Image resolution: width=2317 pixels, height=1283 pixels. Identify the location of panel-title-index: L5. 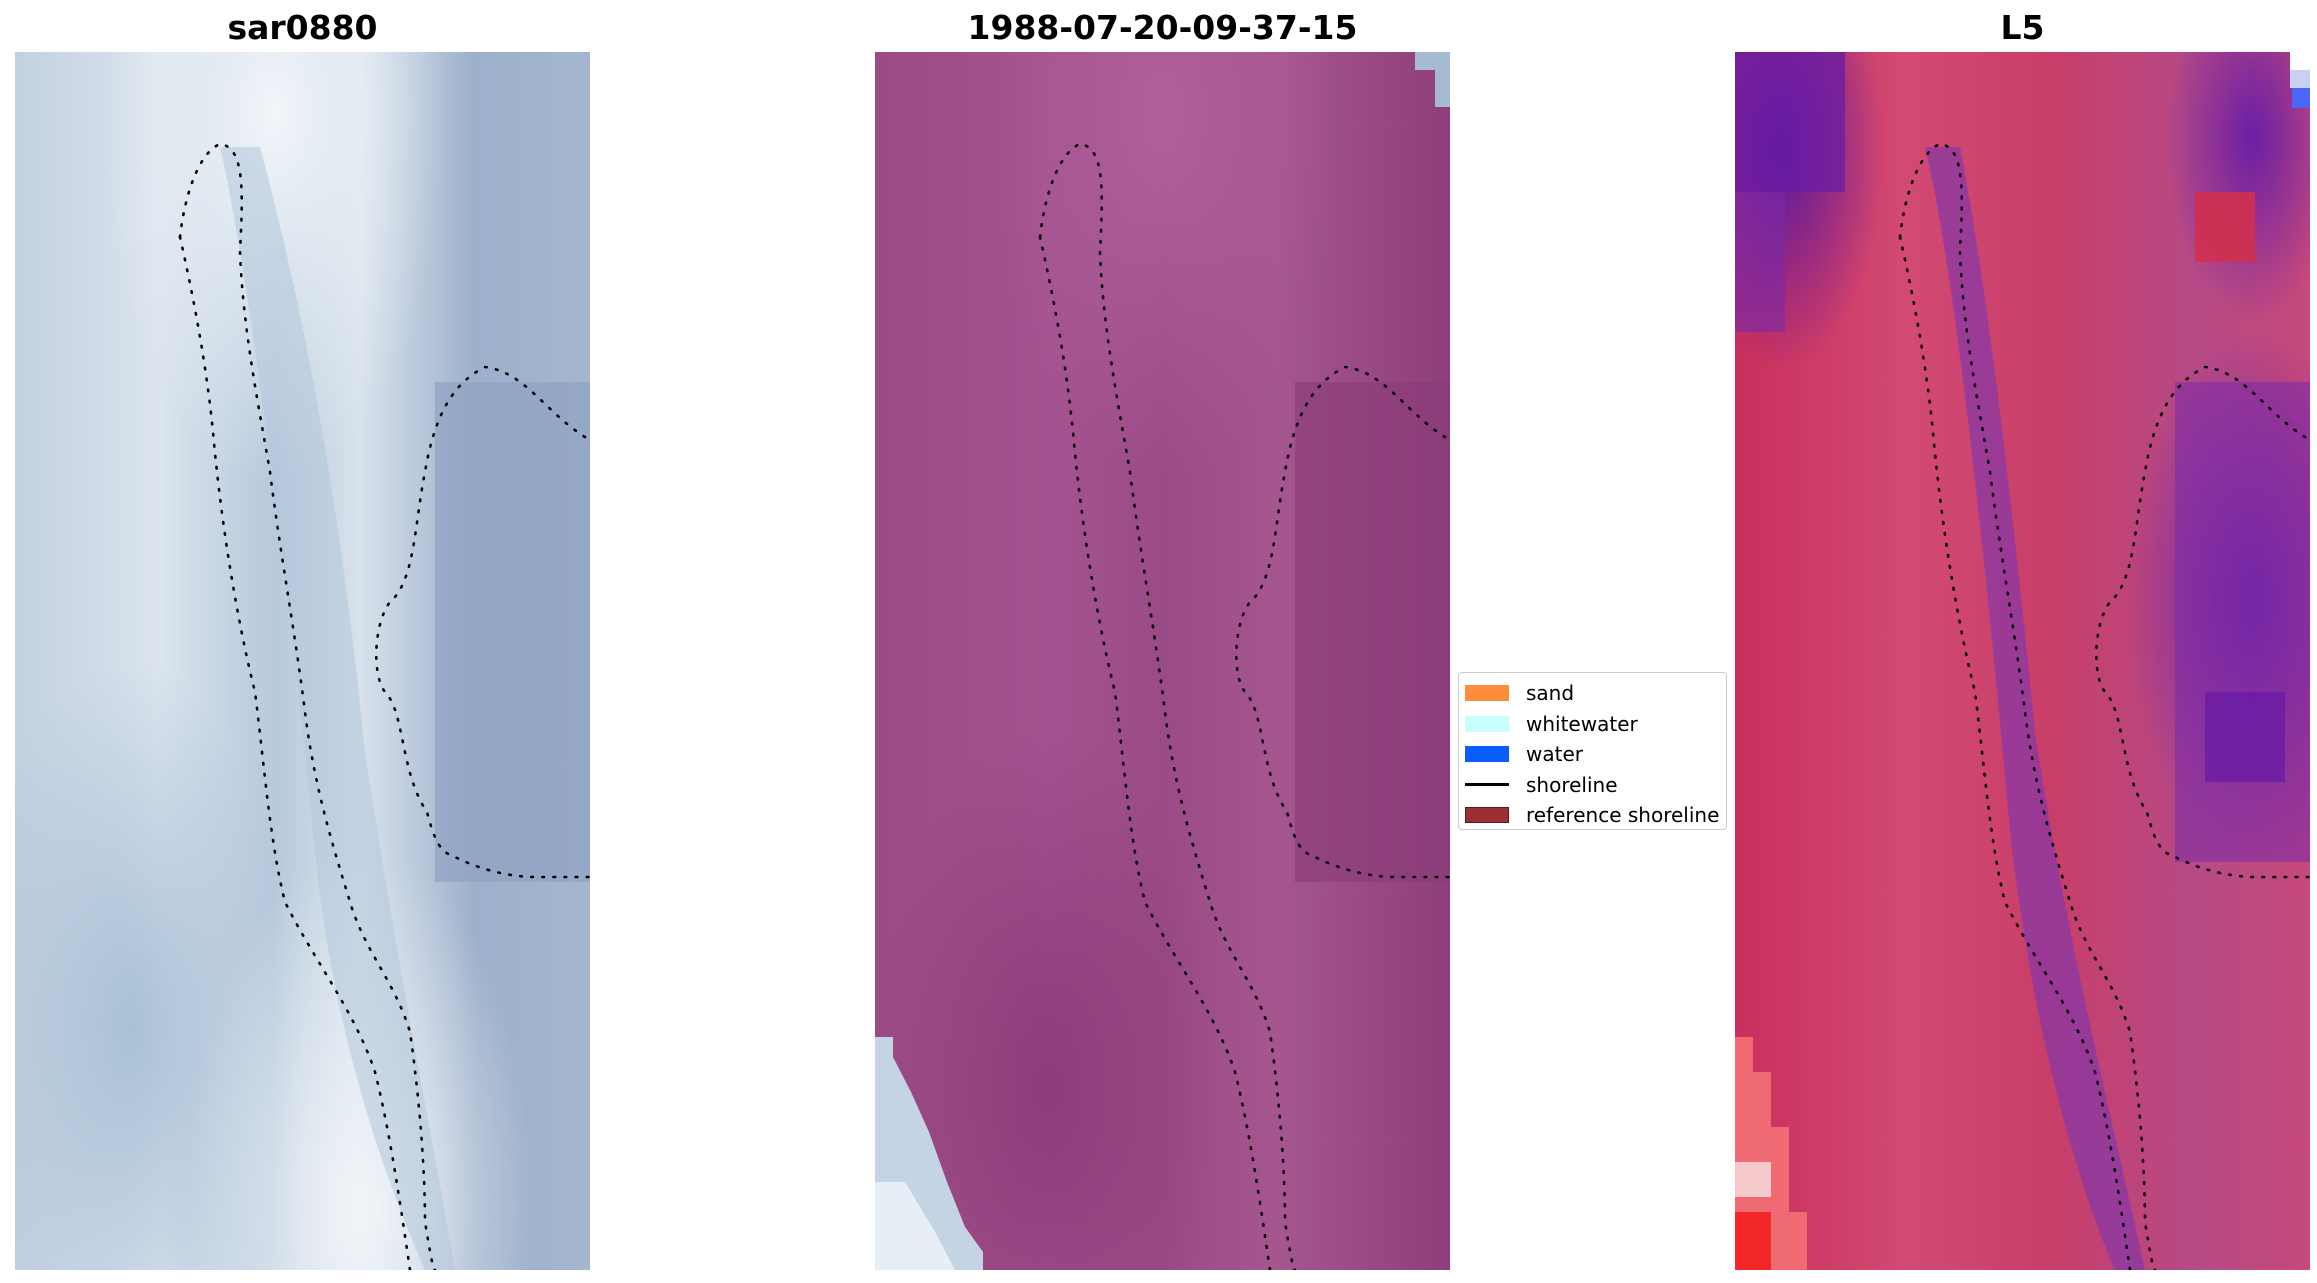
(2022, 27).